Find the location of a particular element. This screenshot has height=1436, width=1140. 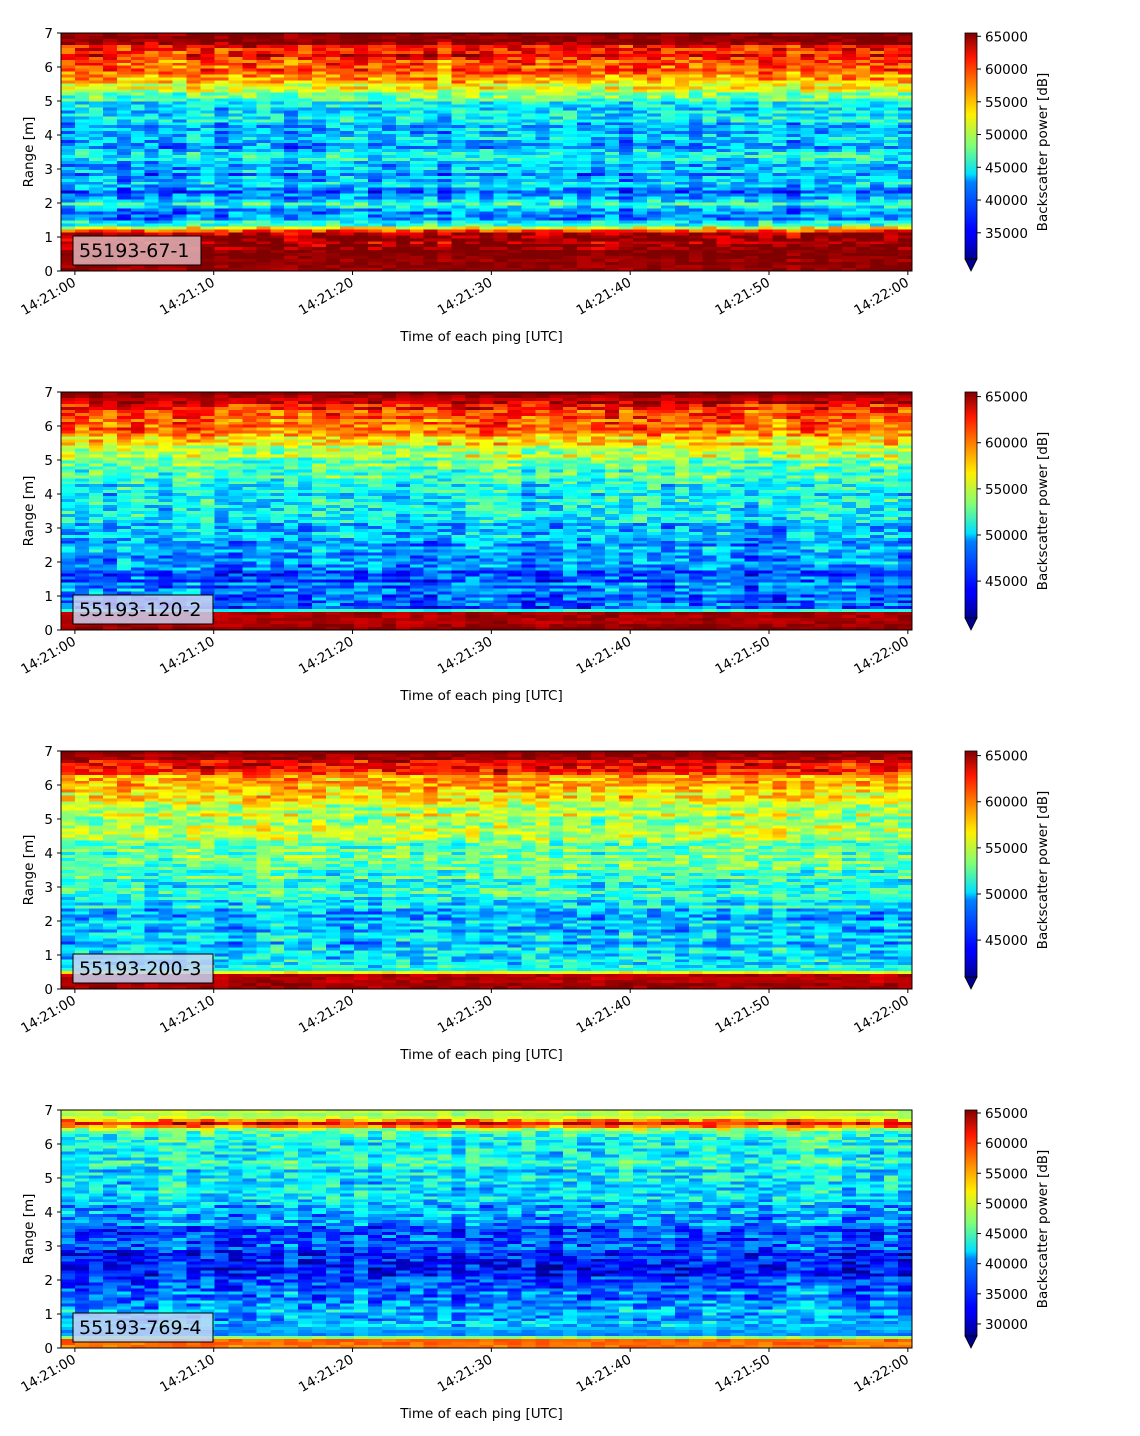

colorbar-tick-label: 30000 is located at coordinates (1006, 1325).